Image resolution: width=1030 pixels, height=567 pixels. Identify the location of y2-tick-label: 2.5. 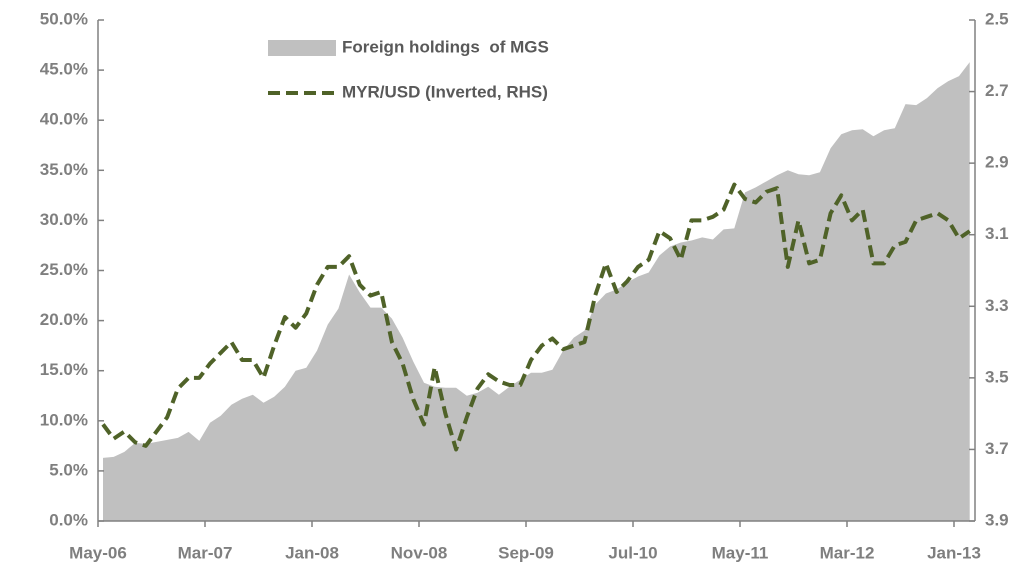
(997, 18).